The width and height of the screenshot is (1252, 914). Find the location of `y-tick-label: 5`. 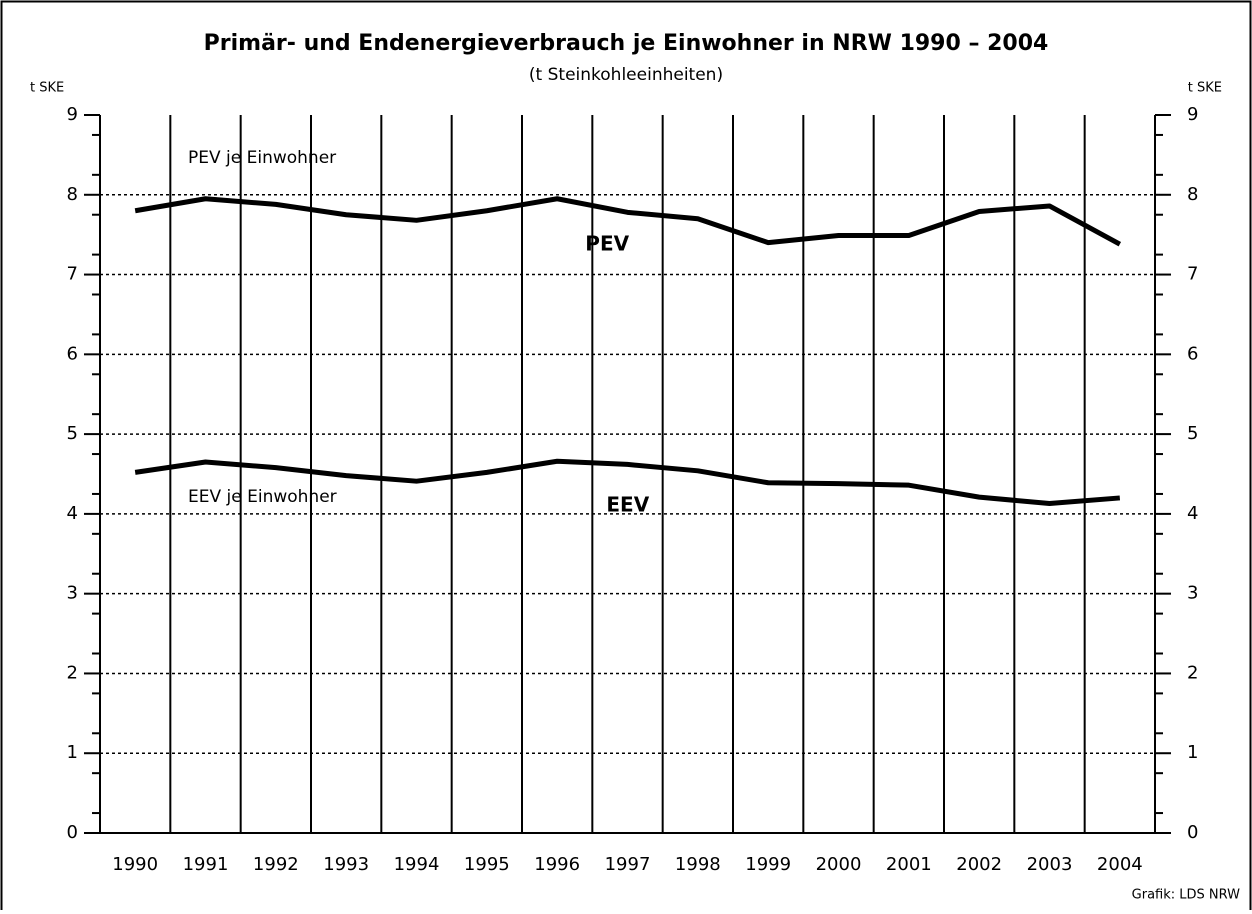

y-tick-label: 5 is located at coordinates (72, 433).